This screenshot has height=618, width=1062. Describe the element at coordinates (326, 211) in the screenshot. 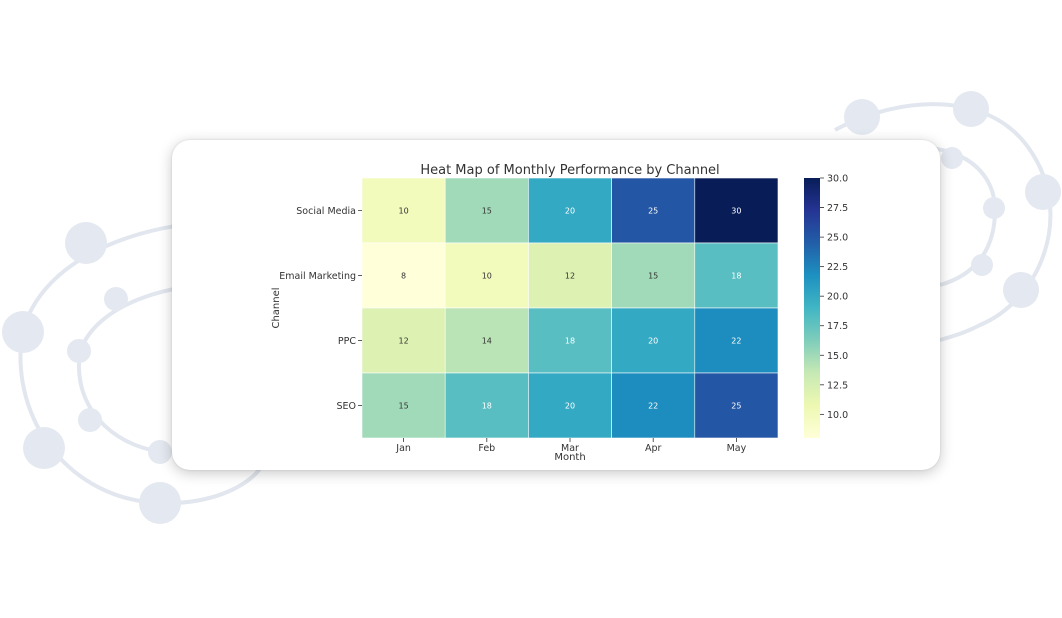

I see `y-tick-label: Social Media` at that location.